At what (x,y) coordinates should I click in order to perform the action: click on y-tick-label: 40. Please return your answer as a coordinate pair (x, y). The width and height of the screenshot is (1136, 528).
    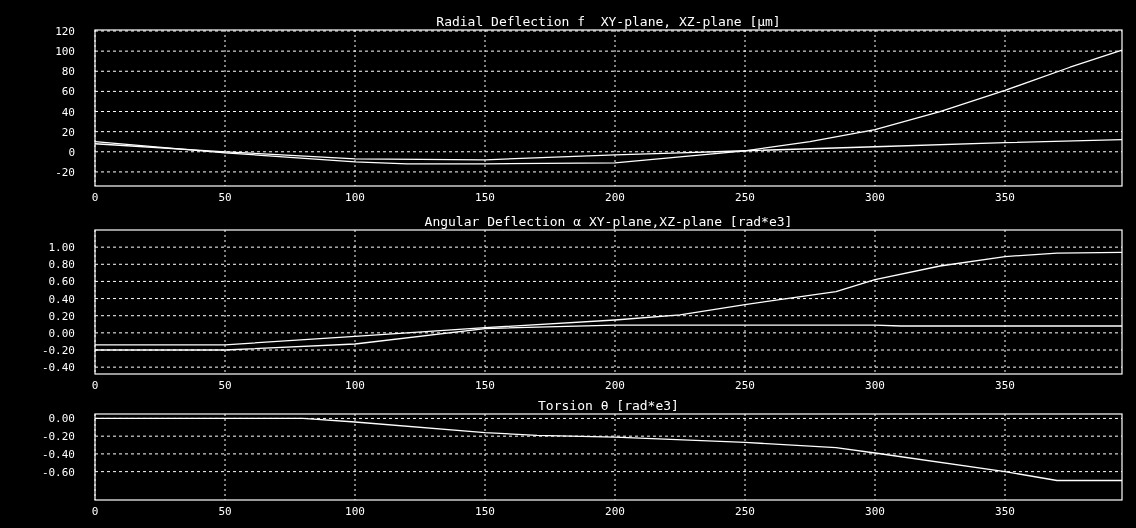
    Looking at the image, I should click on (68, 112).